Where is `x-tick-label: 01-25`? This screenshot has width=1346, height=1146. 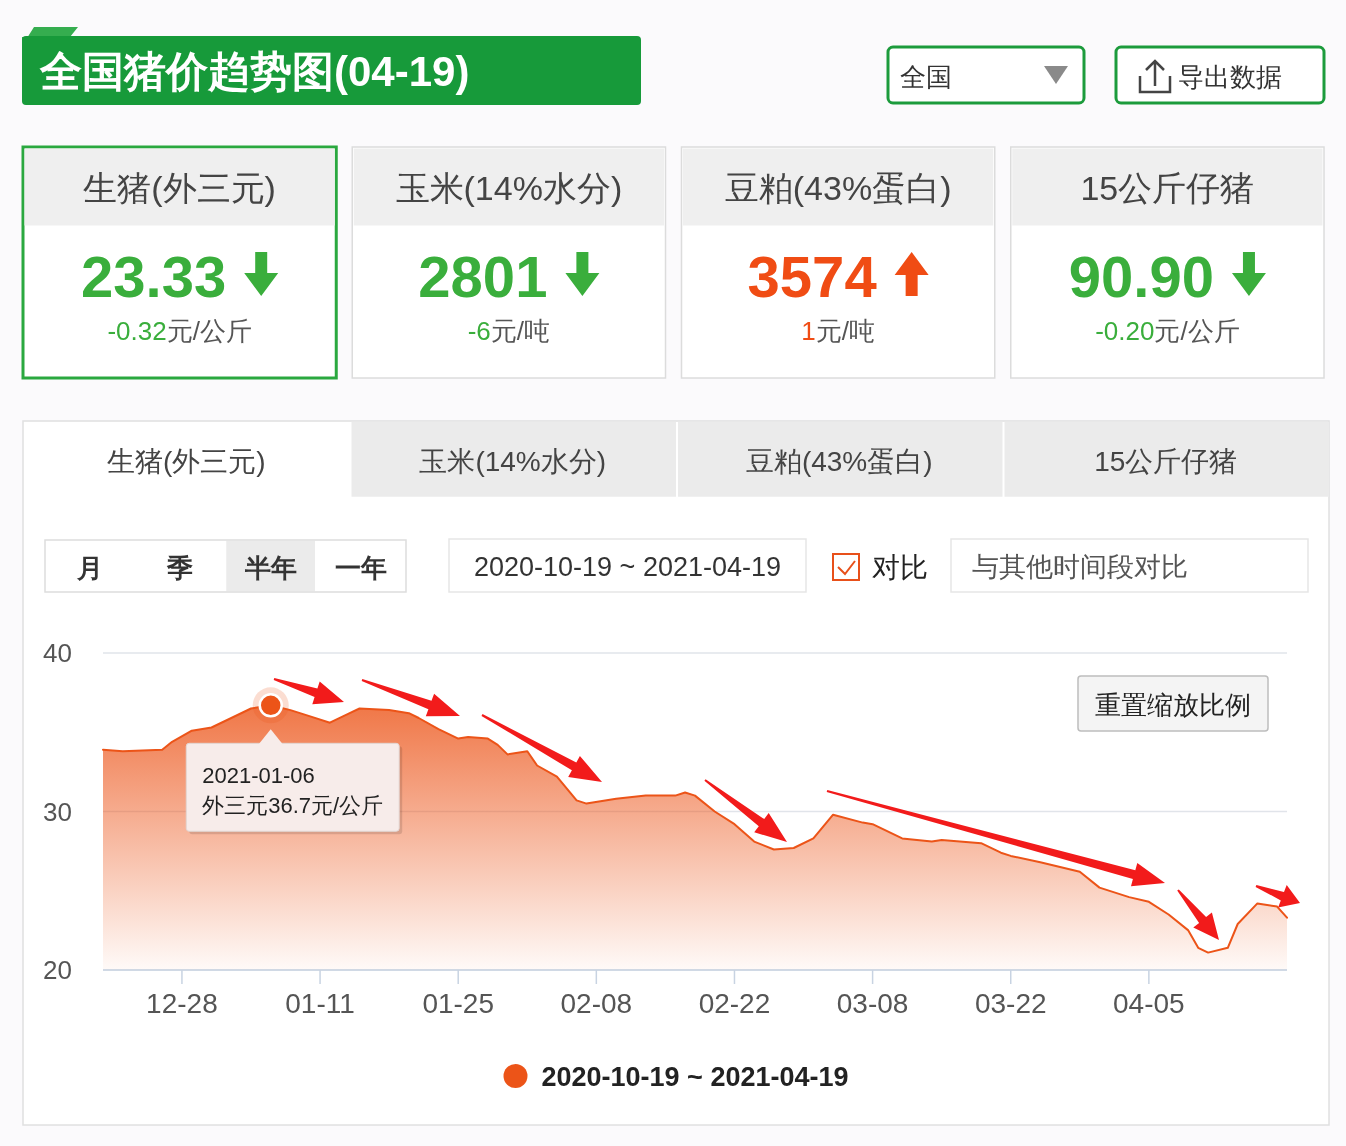
x-tick-label: 01-25 is located at coordinates (458, 1003).